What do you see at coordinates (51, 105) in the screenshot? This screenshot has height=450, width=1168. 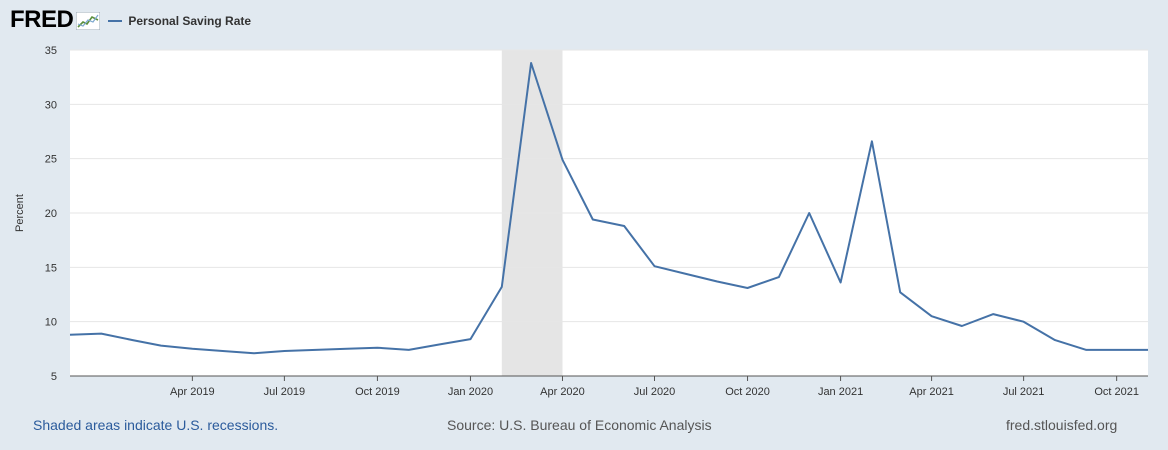 I see `y-tick-label: 30` at bounding box center [51, 105].